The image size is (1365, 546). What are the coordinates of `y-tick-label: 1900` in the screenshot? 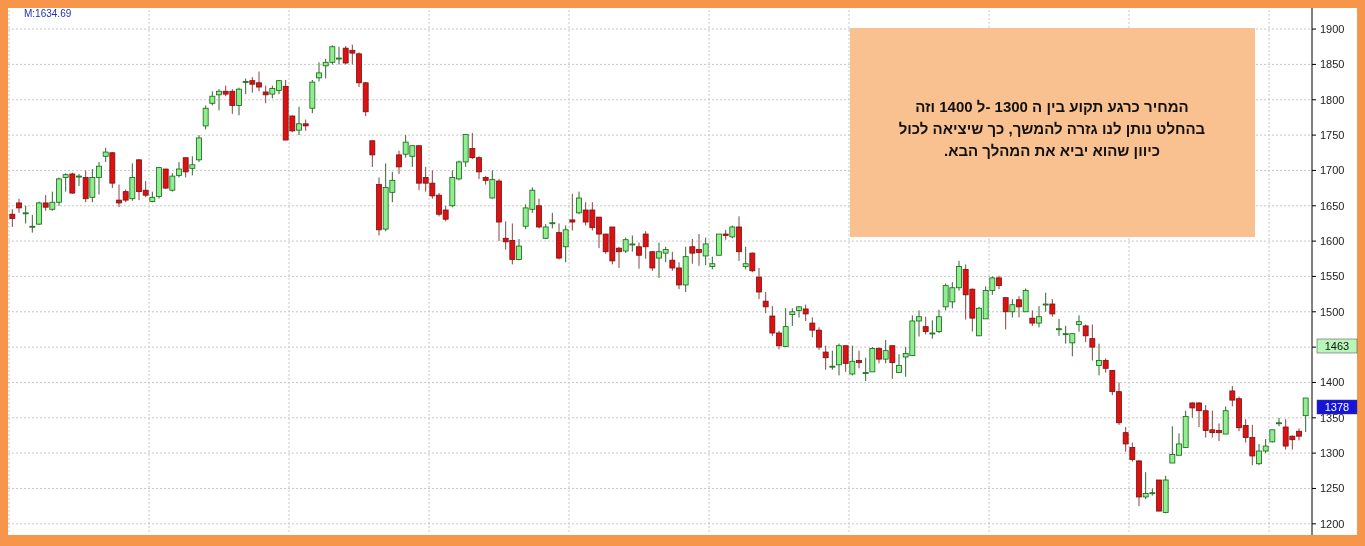 It's located at (1332, 28).